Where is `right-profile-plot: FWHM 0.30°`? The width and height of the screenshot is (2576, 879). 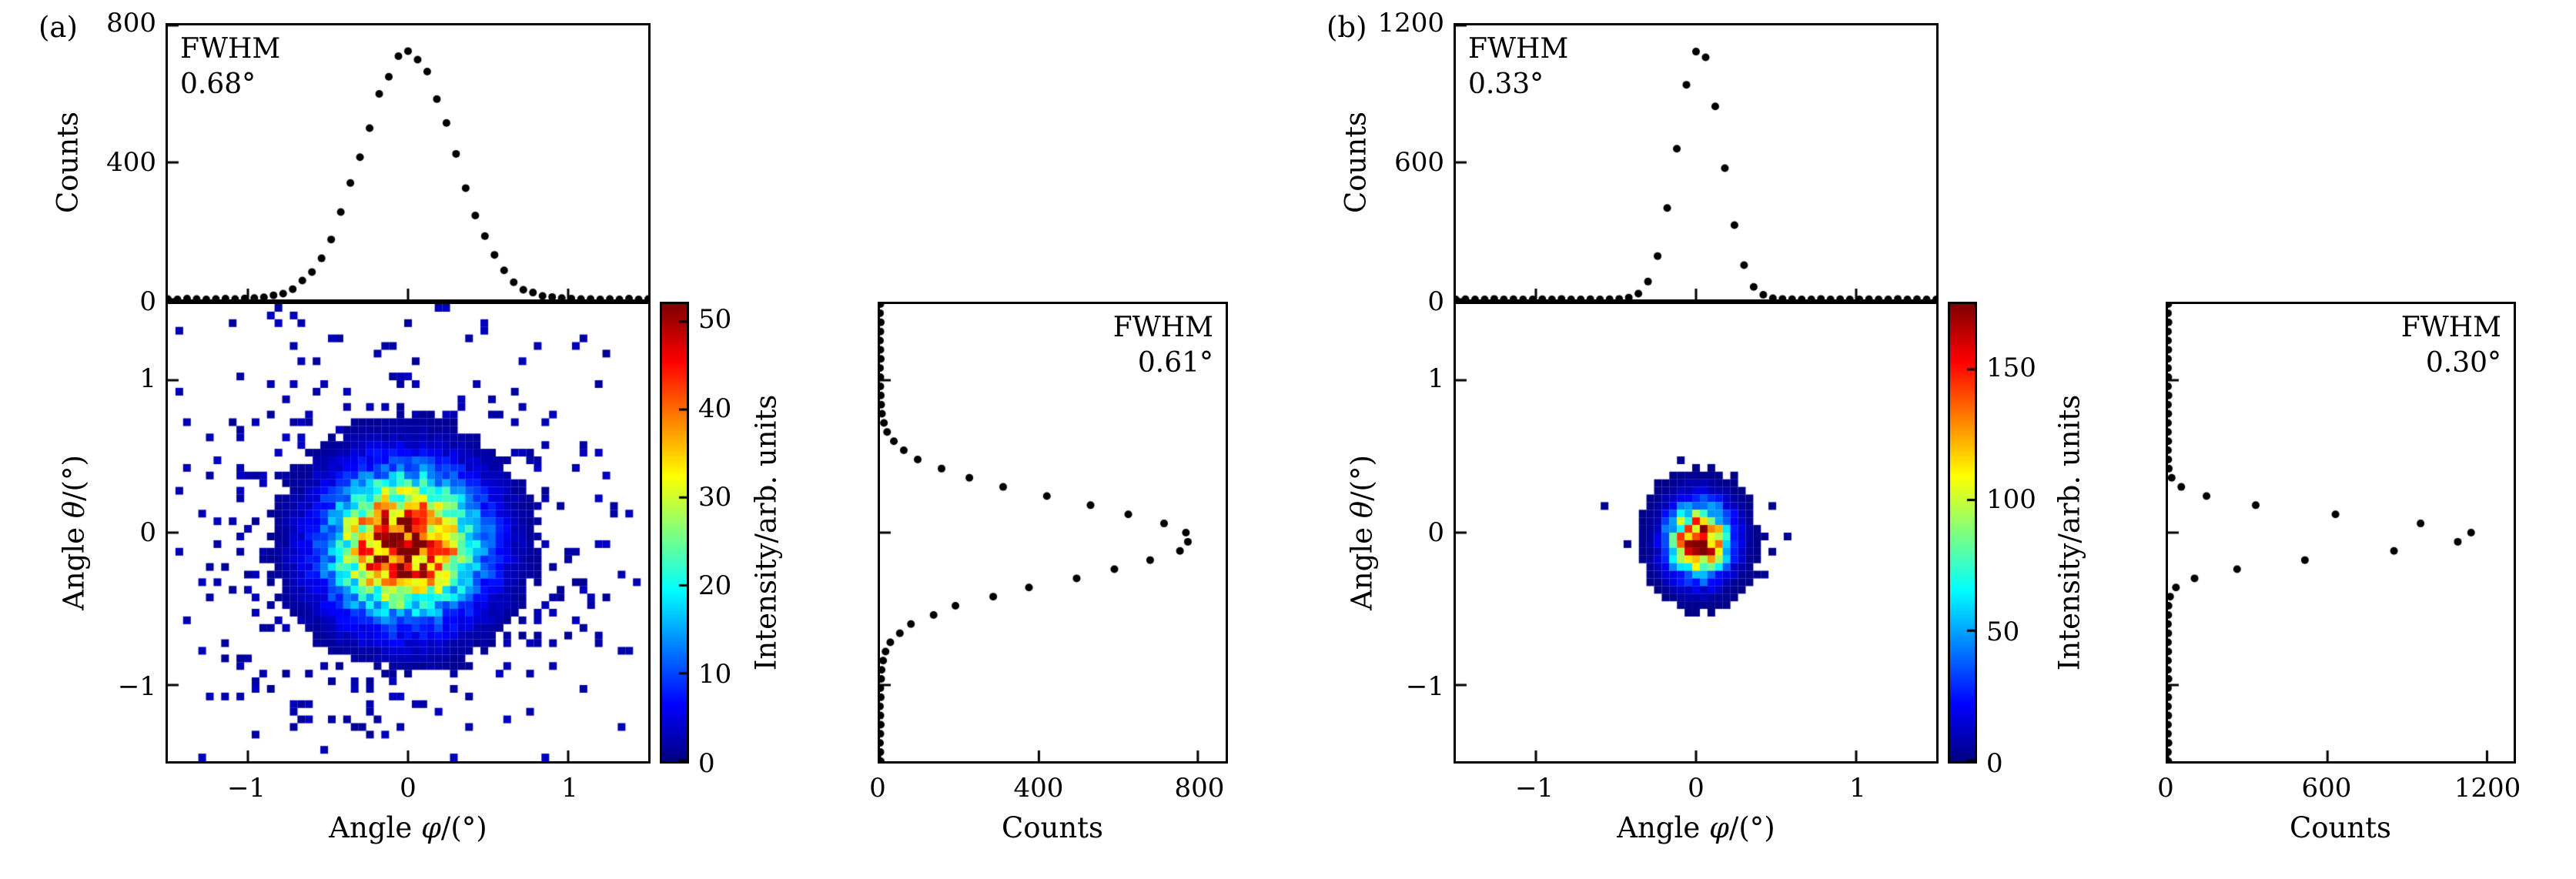
right-profile-plot: FWHM 0.30° is located at coordinates (2341, 533).